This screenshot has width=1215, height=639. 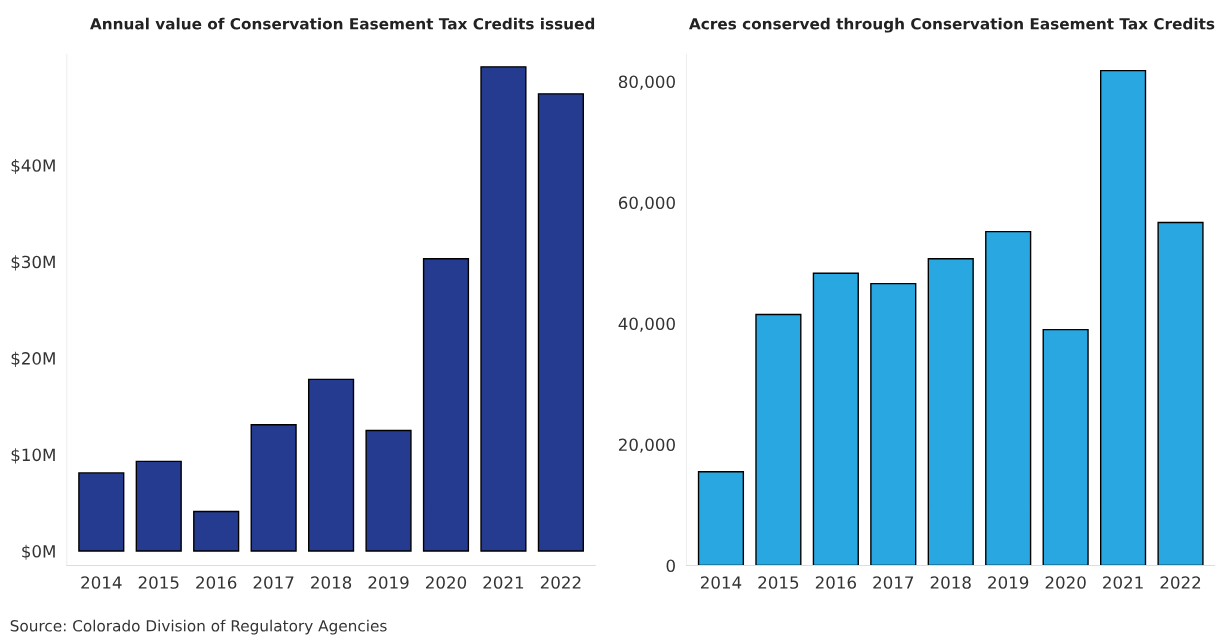 I want to click on y-tick-label: $10M, so click(x=33, y=456).